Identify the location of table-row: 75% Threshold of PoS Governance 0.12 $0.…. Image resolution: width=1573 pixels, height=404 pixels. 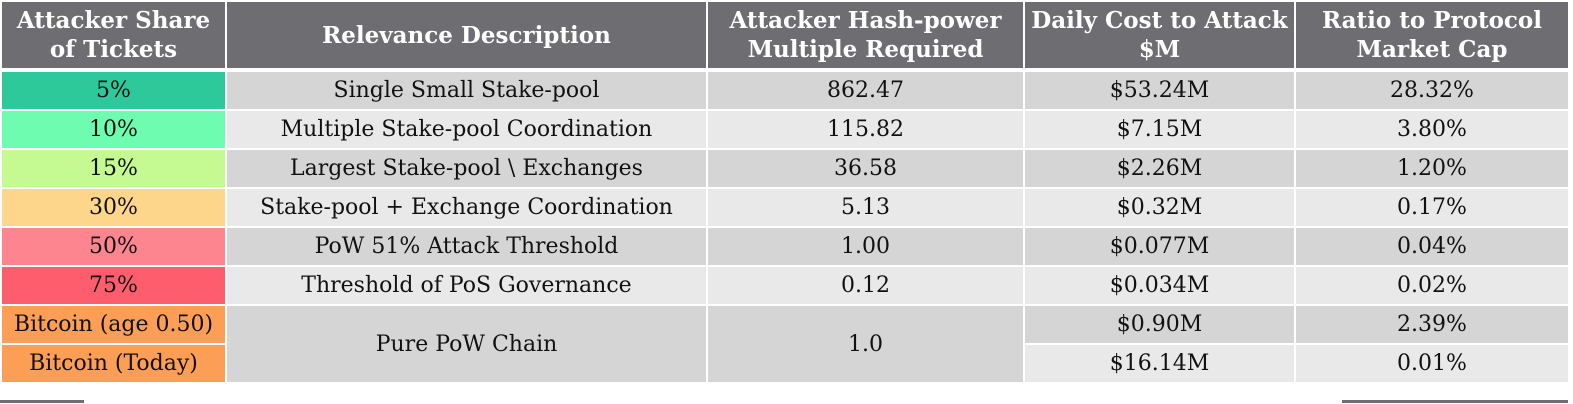
(785, 285).